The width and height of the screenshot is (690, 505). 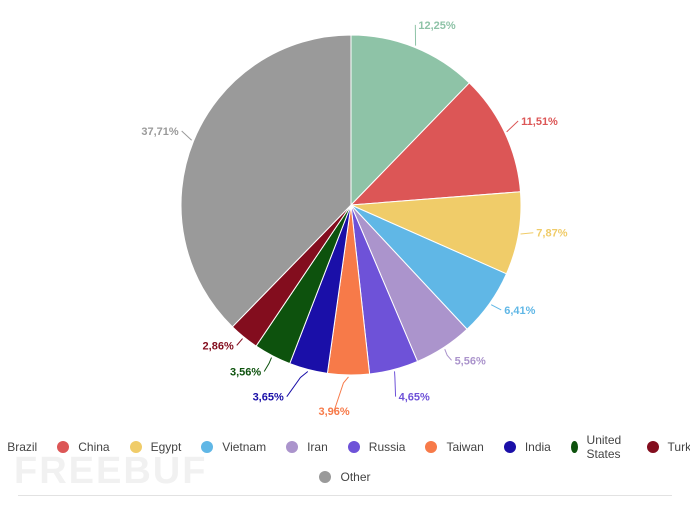 What do you see at coordinates (94, 447) in the screenshot?
I see `legend-label: China` at bounding box center [94, 447].